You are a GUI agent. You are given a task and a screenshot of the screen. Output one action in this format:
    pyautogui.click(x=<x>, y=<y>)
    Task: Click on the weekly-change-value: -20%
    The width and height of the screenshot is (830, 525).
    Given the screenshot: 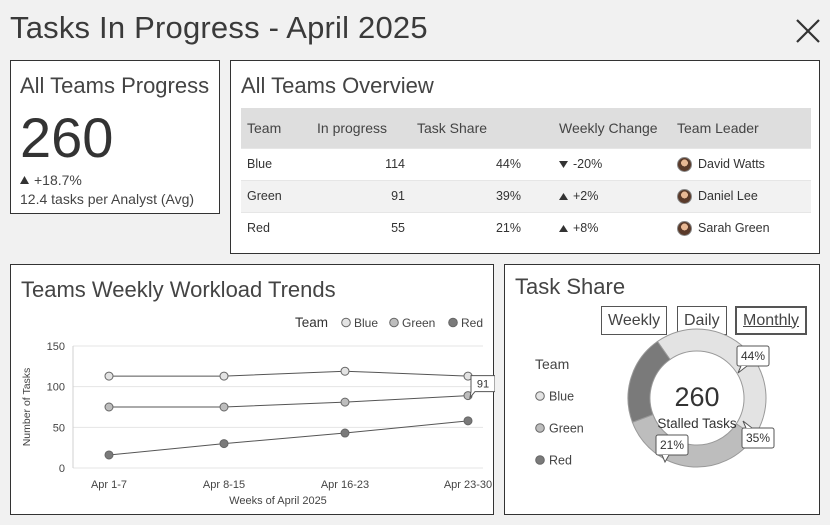 What is the action you would take?
    pyautogui.click(x=588, y=164)
    